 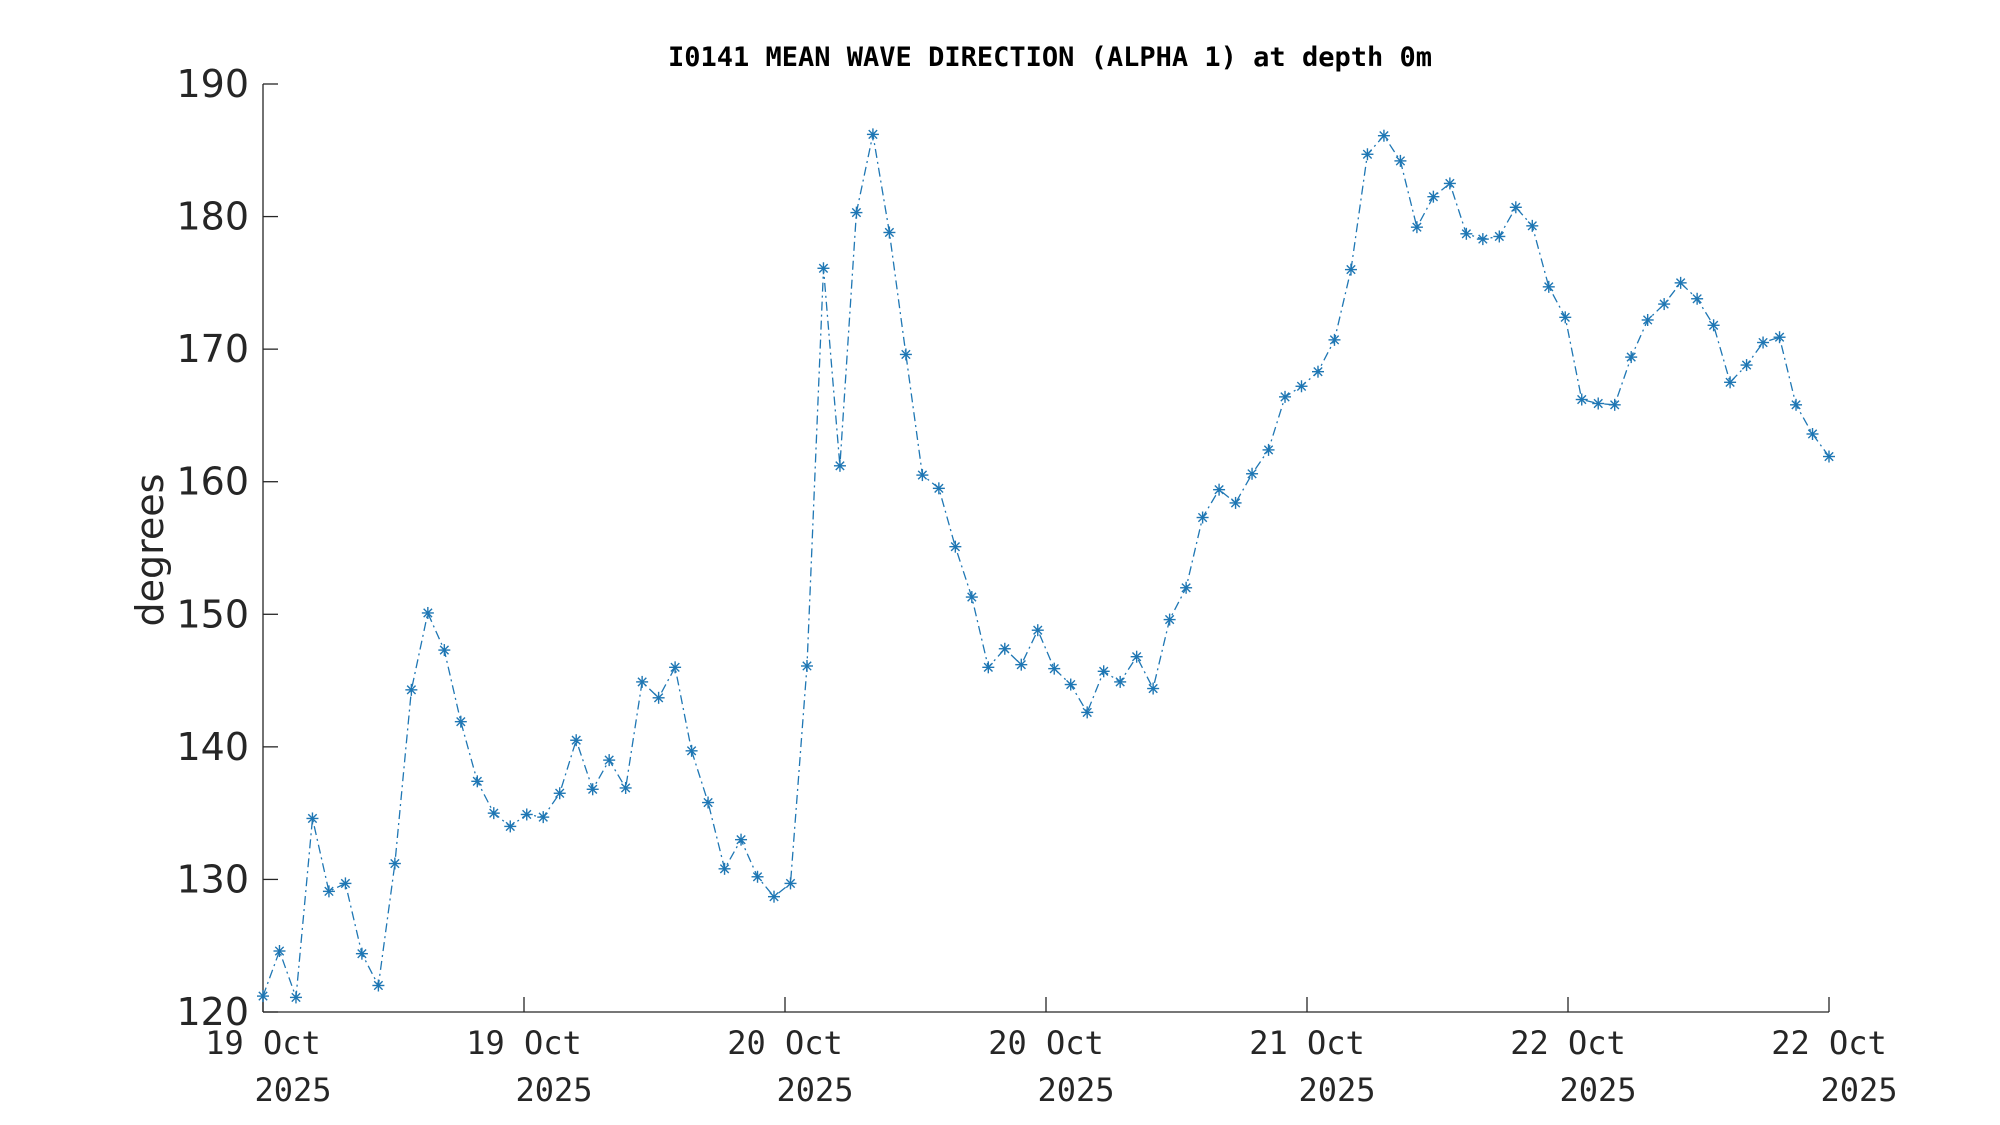 I want to click on y-tick-label: 160, so click(x=212, y=482).